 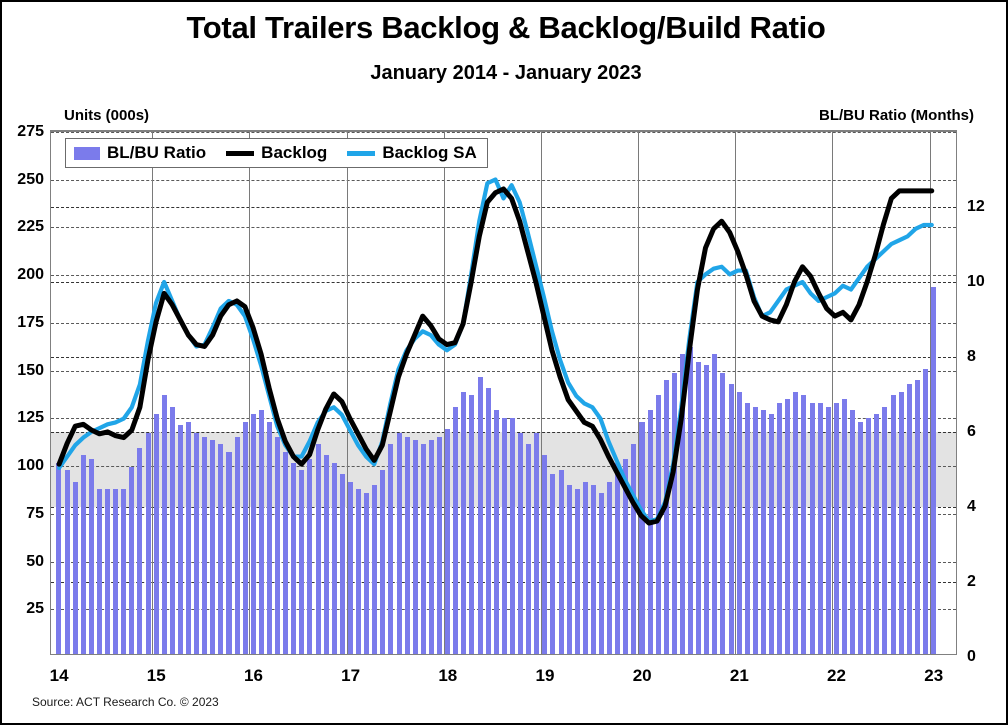 I want to click on y-tick-left-100: 100, so click(x=30, y=466).